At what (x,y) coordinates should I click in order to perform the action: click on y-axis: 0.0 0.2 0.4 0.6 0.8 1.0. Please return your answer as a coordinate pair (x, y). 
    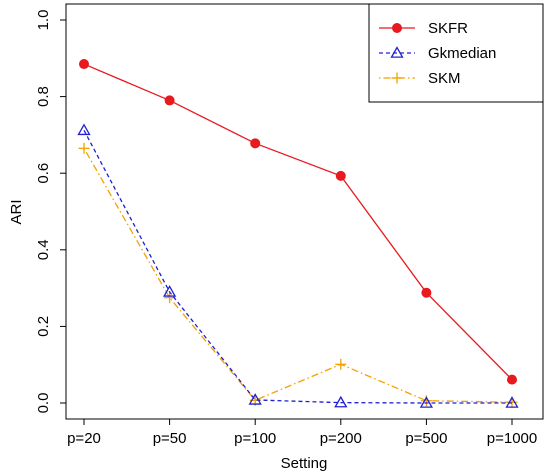
    Looking at the image, I should click on (50, 212).